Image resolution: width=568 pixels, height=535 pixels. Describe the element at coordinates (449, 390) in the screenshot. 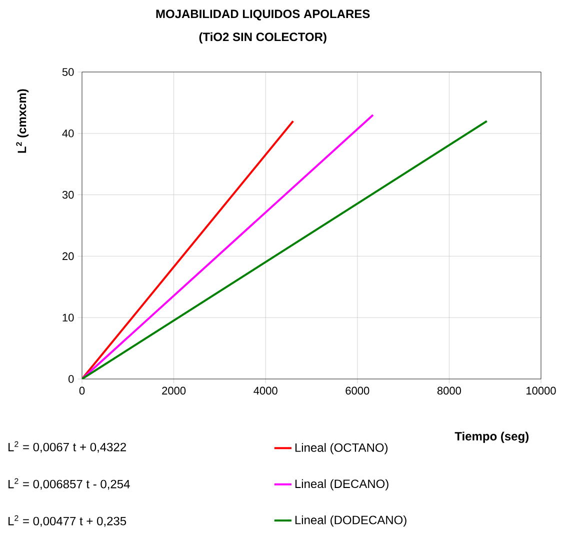

I see `x-tick-label: 8000` at that location.